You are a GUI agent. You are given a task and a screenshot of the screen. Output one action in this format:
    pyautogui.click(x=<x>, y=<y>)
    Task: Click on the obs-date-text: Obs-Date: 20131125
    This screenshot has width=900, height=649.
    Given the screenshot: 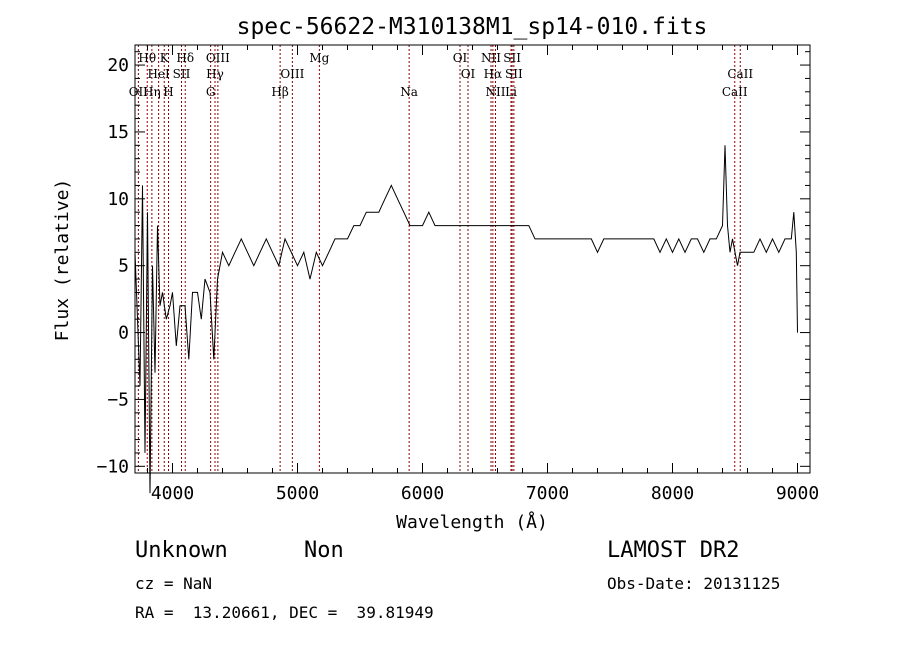 What is the action you would take?
    pyautogui.click(x=694, y=583)
    